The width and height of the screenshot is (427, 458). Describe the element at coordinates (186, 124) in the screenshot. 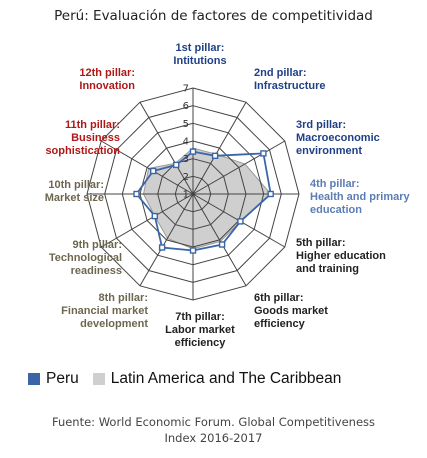

I see `tick-label-5: 5` at that location.